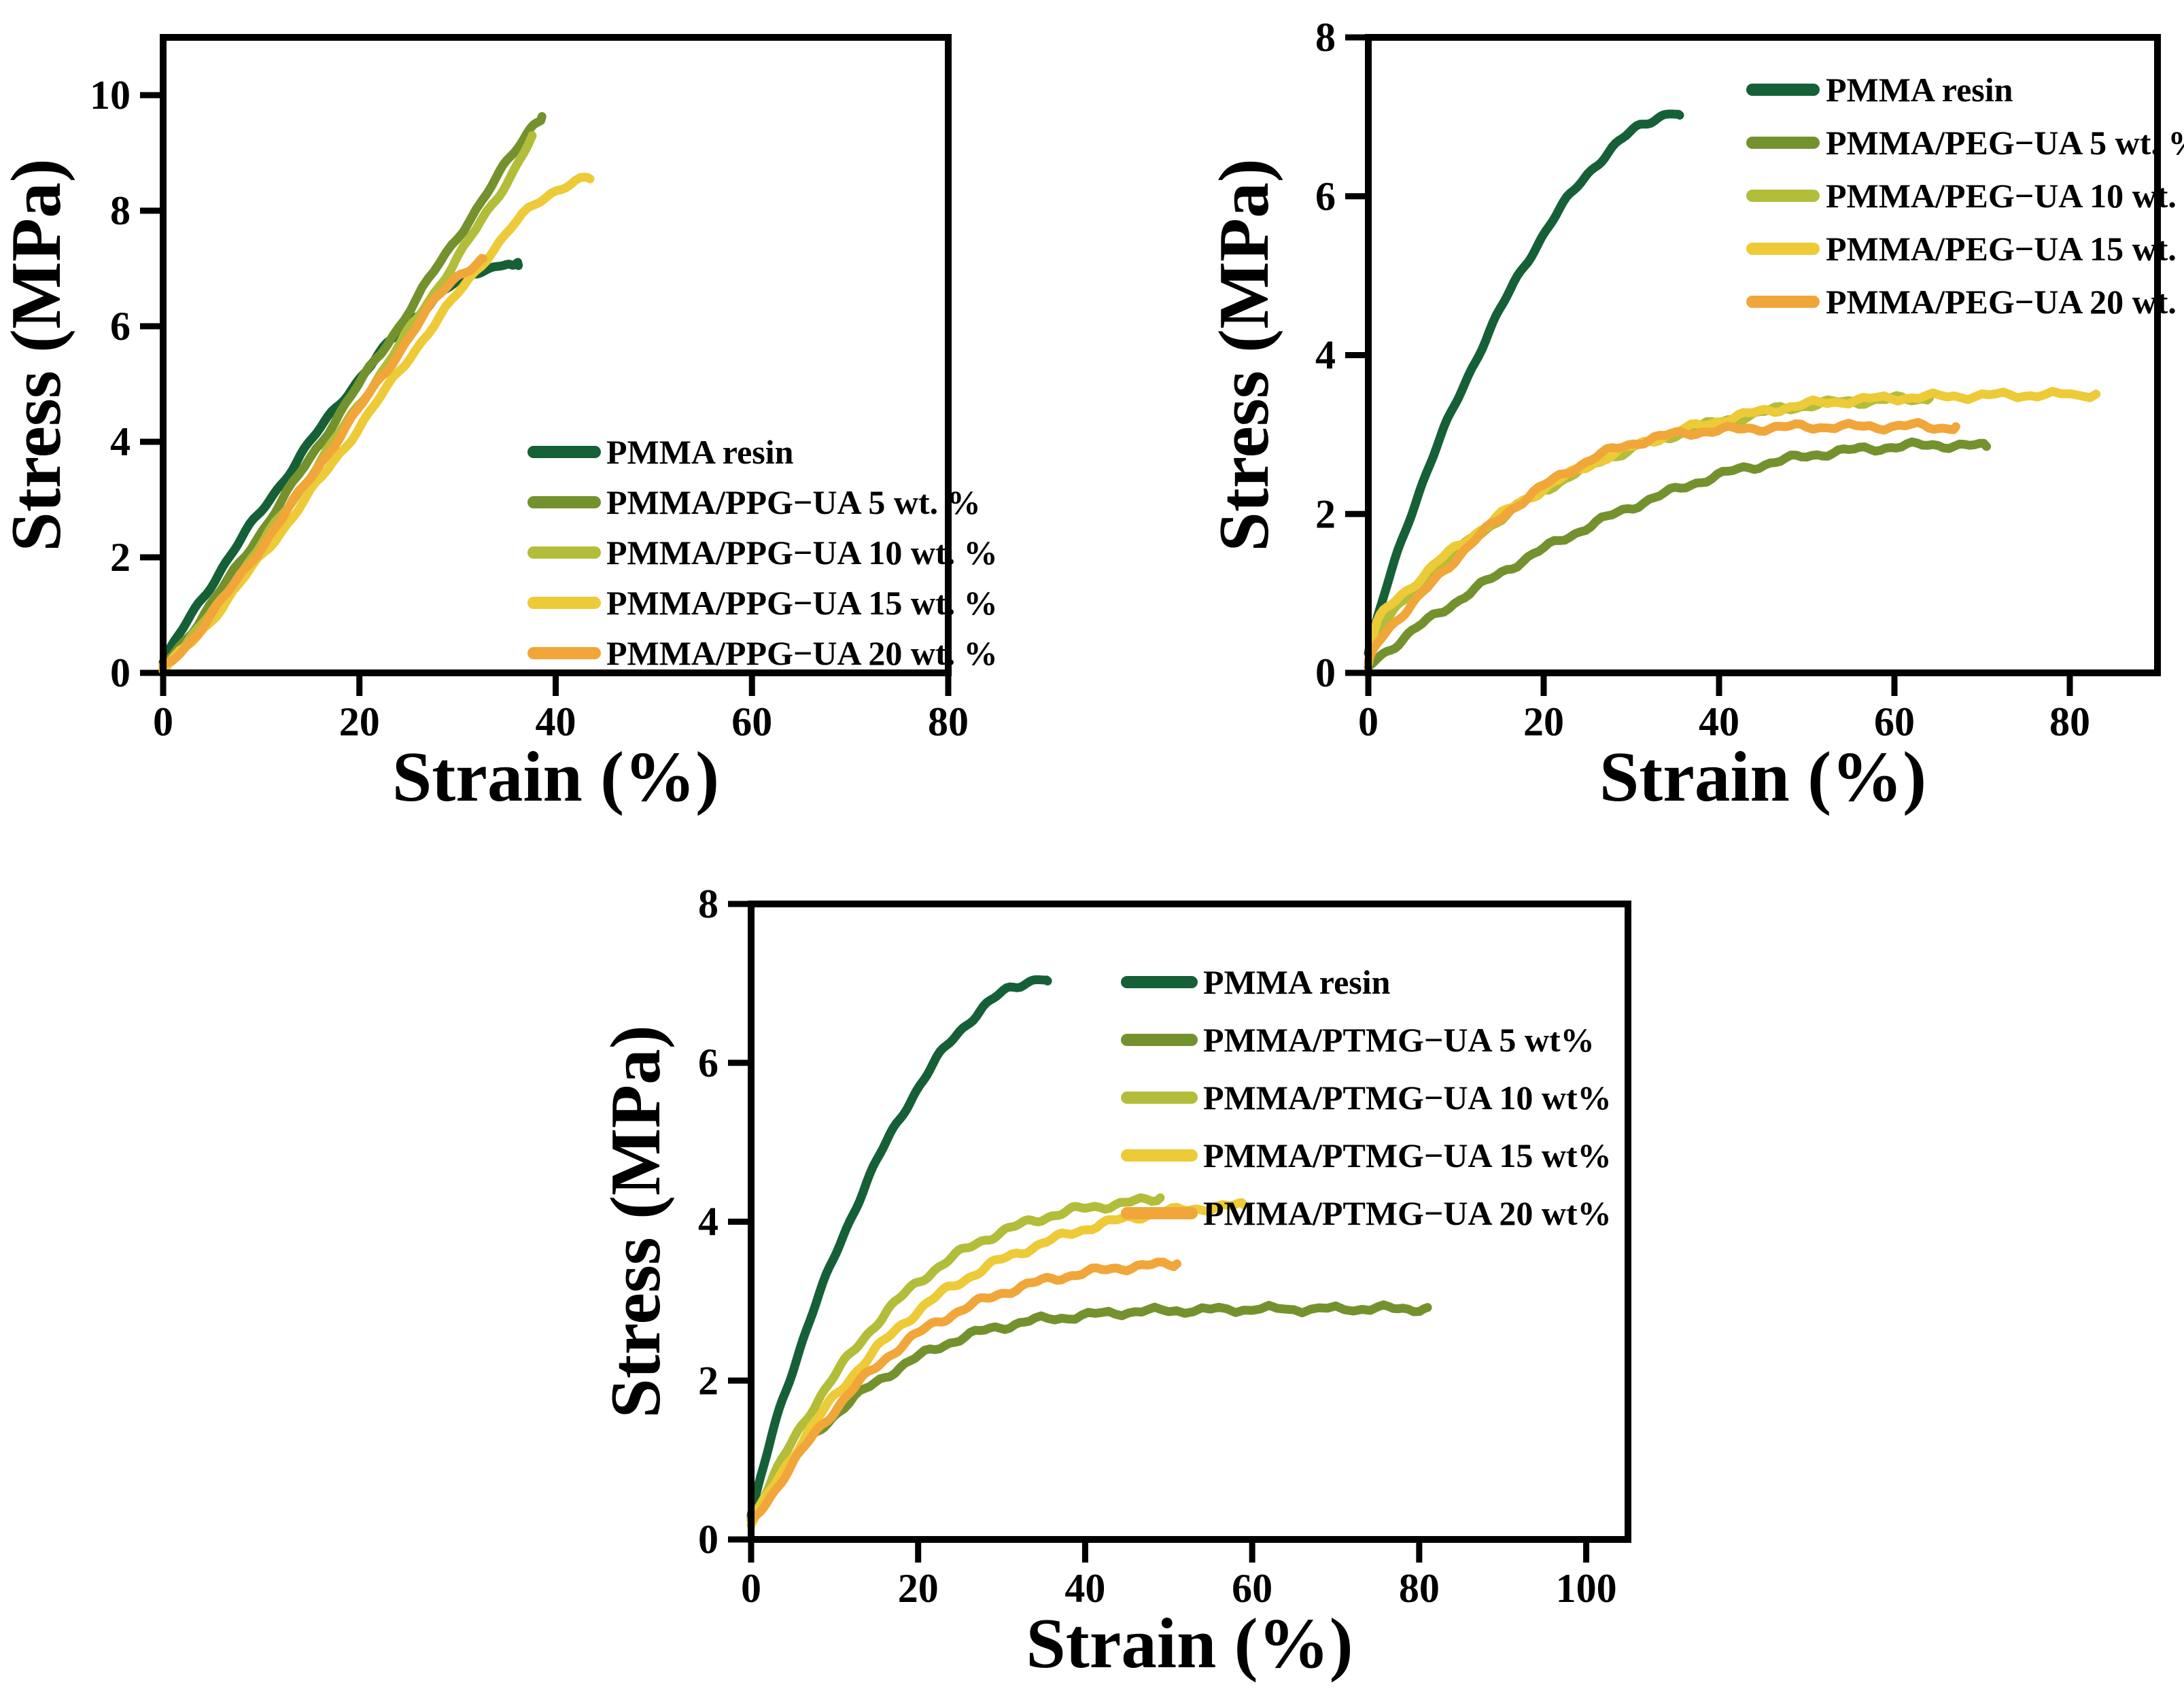 The height and width of the screenshot is (1708, 2184). I want to click on legend-label-pmma-ppg-ua-20-wt: PMMA/PPG−UA 20 wt. %, so click(802, 653).